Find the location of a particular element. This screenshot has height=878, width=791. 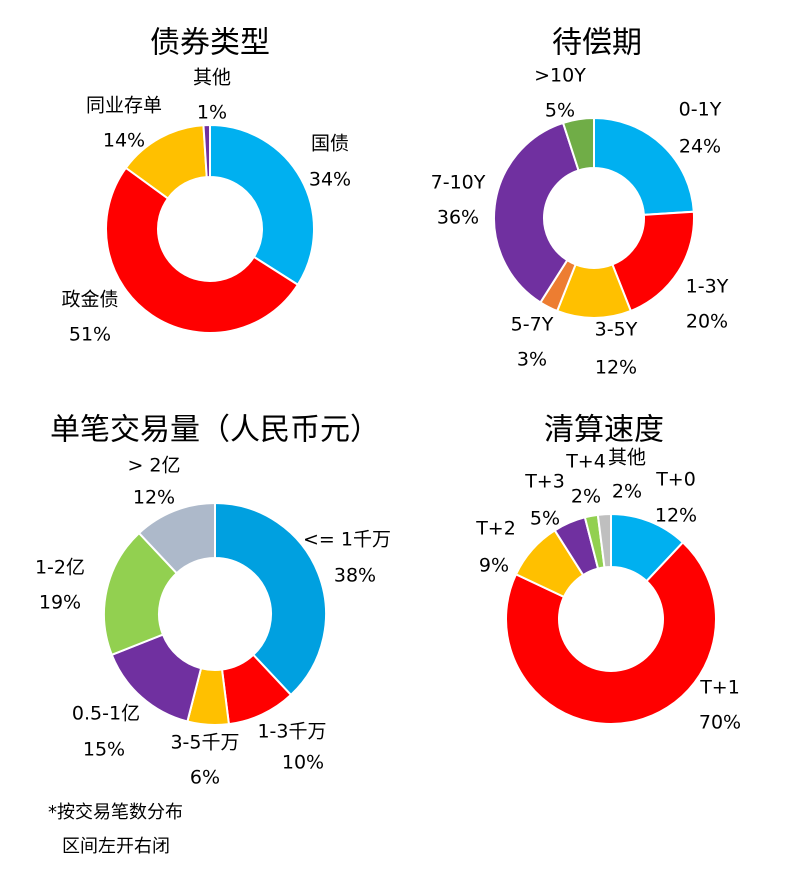

category-label: >10Y is located at coordinates (560, 76).